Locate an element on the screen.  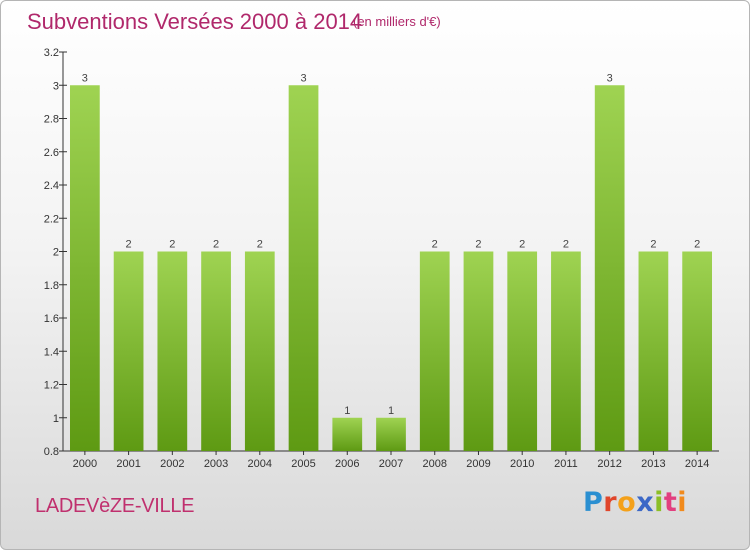
y-tick-label: 2.6 is located at coordinates (51, 153).